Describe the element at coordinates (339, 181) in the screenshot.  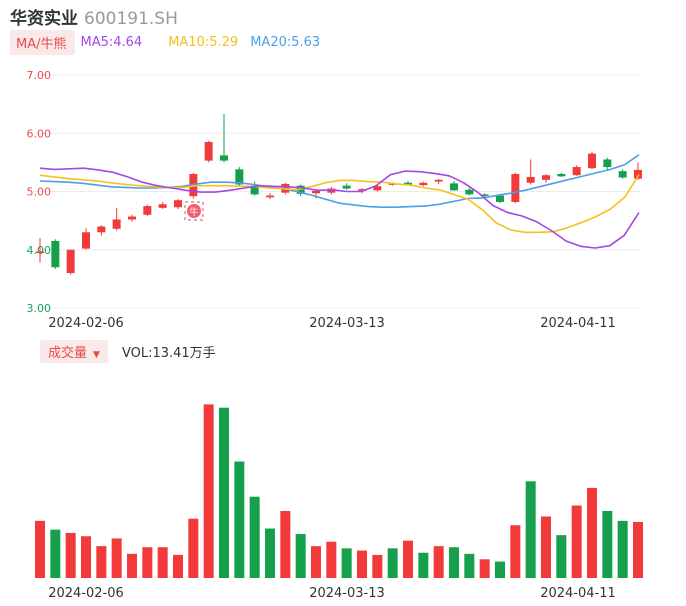
I see `ma20-line` at that location.